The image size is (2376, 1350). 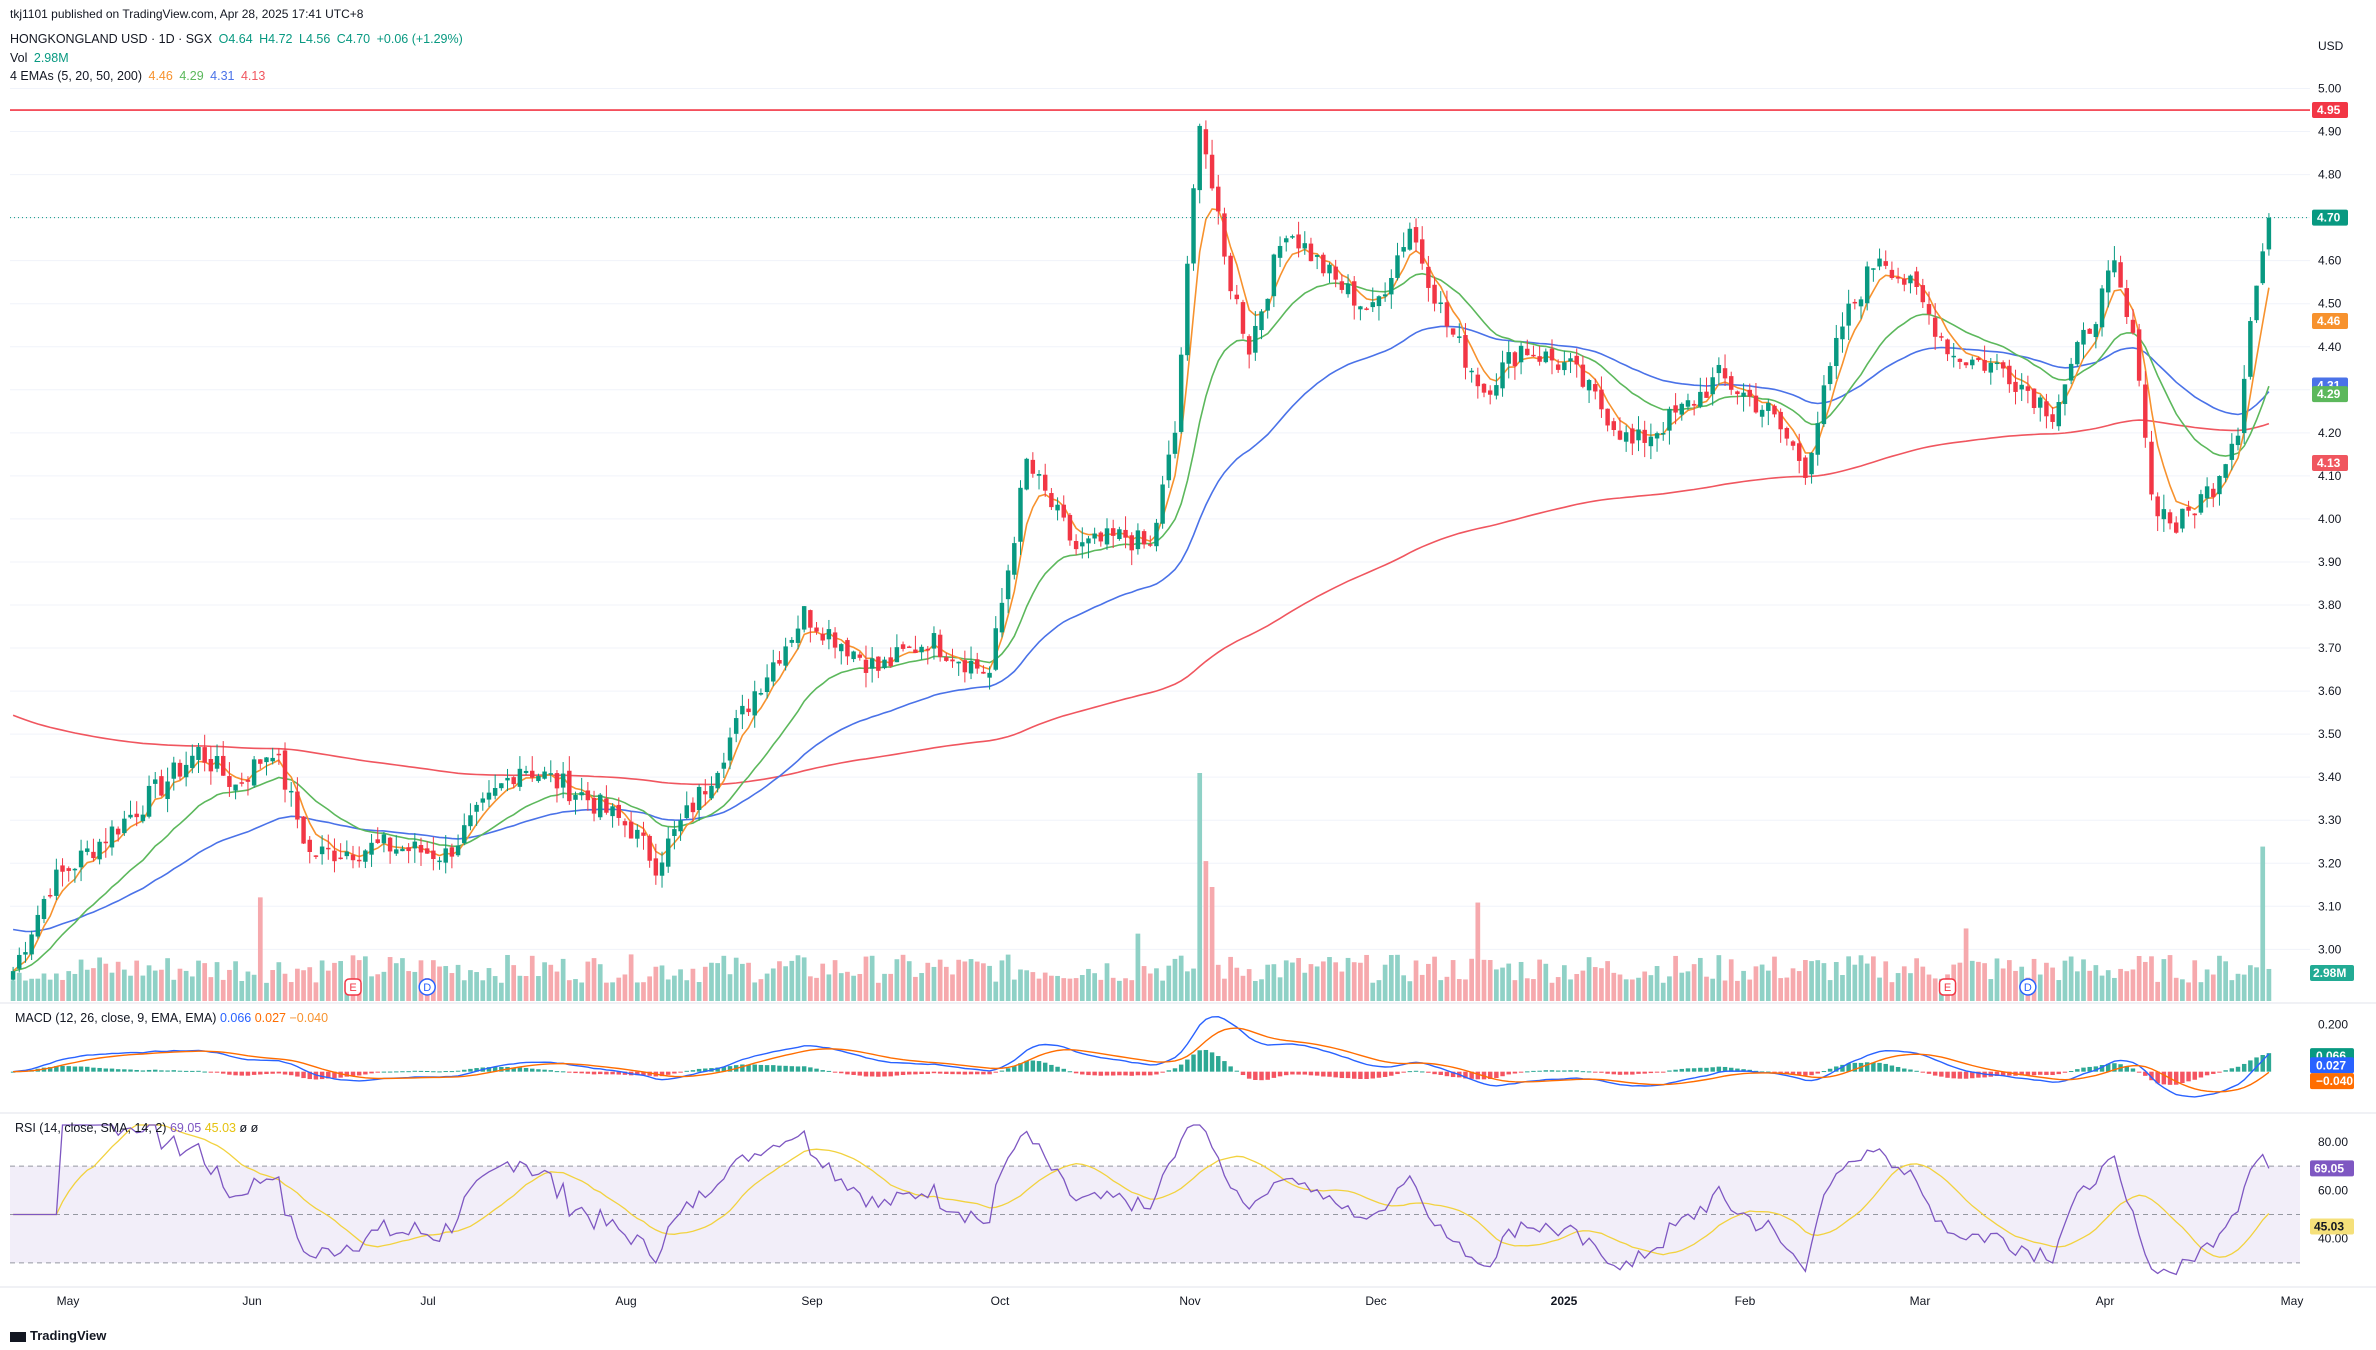 I want to click on volume-legend: Vol 2.98M, so click(x=41, y=58).